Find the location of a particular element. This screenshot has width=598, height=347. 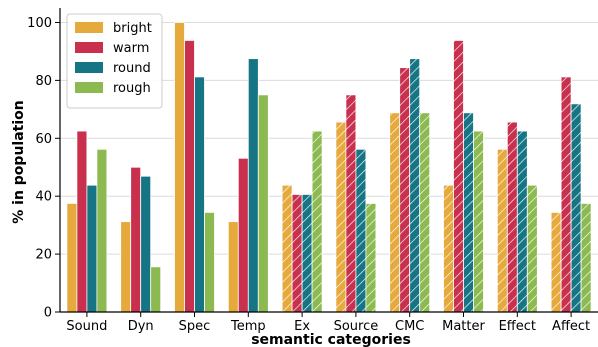

bar-hatch-warm-effect is located at coordinates (512, 217).